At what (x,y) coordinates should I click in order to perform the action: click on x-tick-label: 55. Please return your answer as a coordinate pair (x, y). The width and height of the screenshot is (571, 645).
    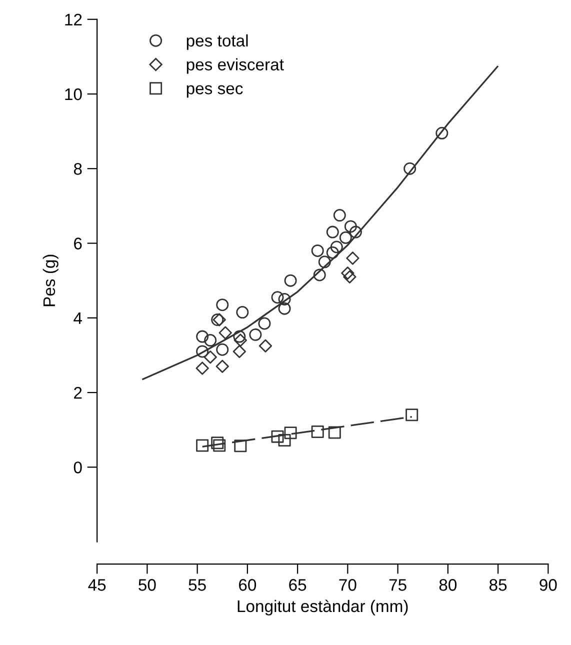
    Looking at the image, I should click on (197, 585).